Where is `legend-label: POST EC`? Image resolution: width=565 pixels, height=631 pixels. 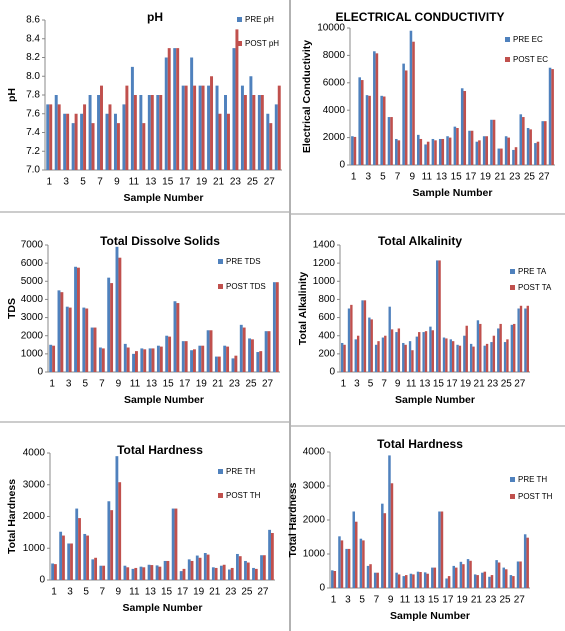 legend-label: POST EC is located at coordinates (530, 59).